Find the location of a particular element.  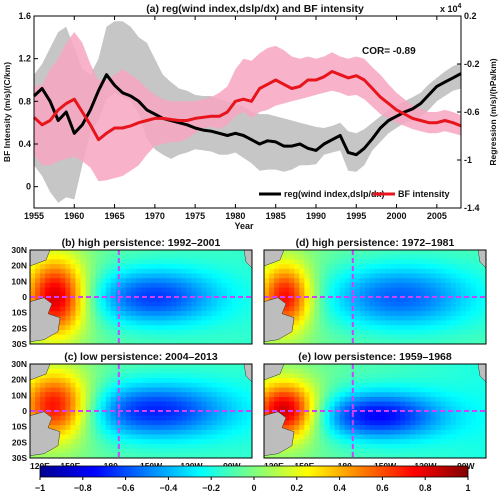

map-frame is located at coordinates (141, 411).